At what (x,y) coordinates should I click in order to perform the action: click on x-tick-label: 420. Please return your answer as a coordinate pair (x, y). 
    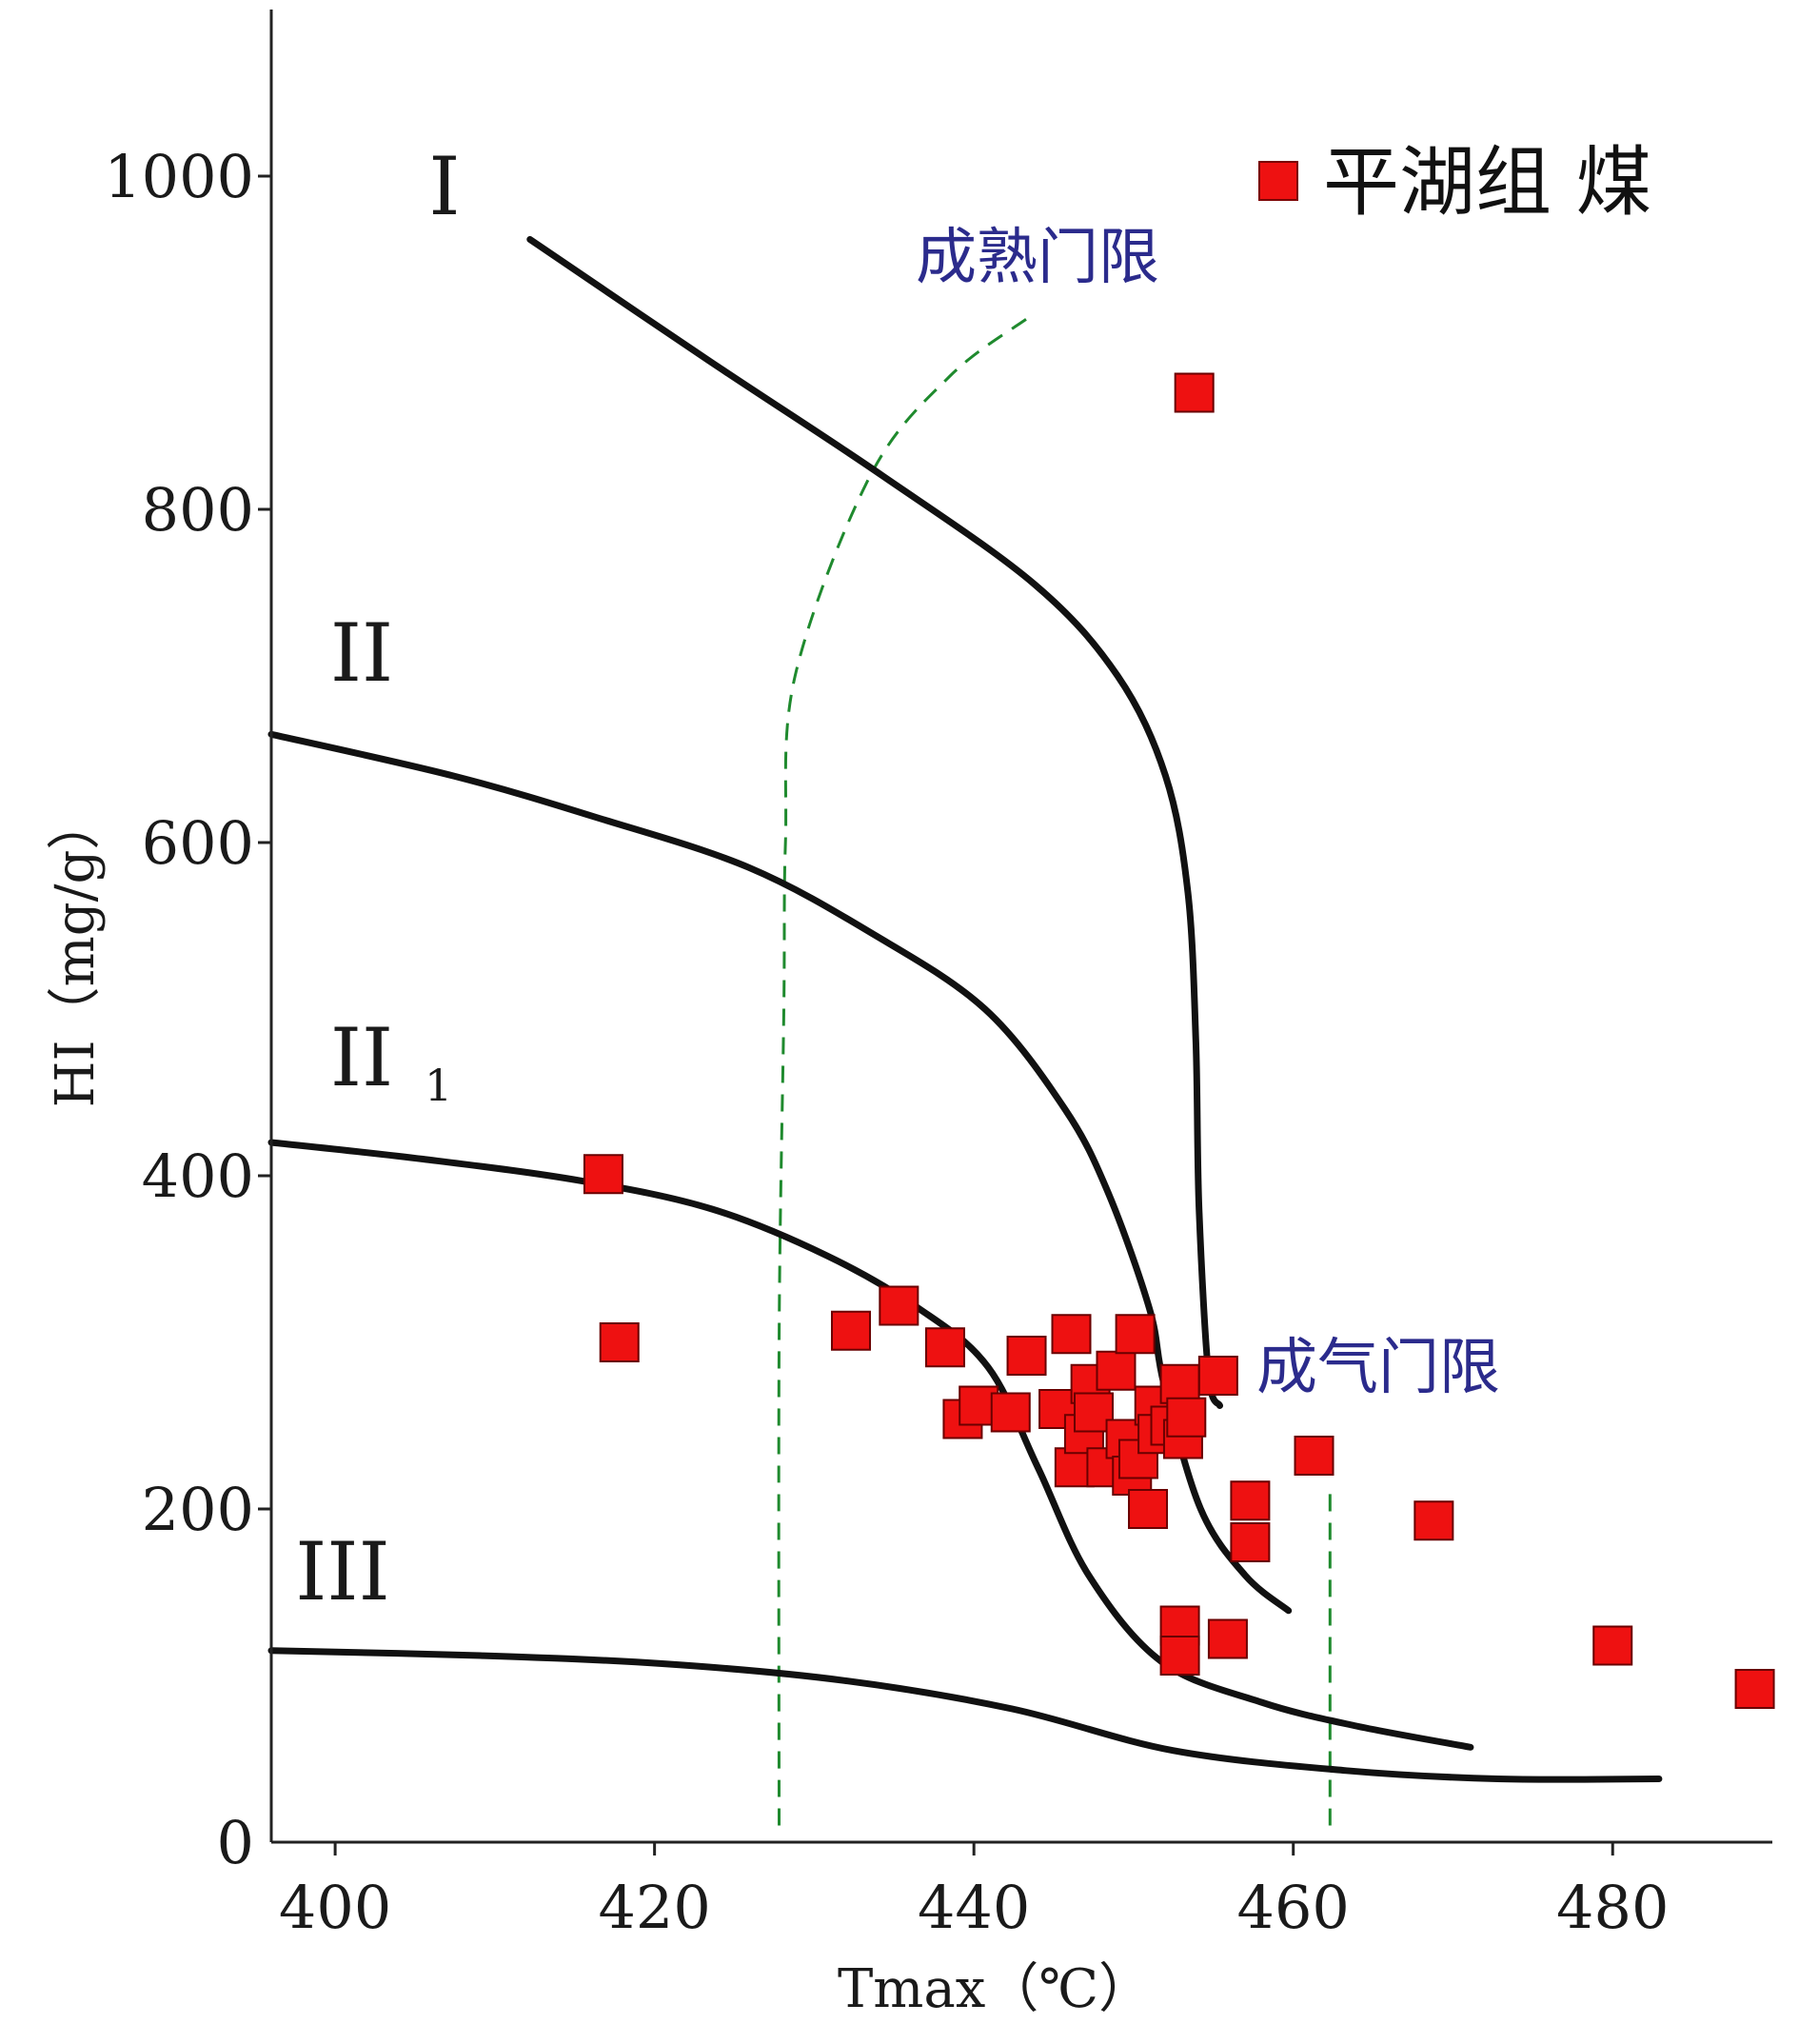
    Looking at the image, I should click on (654, 1907).